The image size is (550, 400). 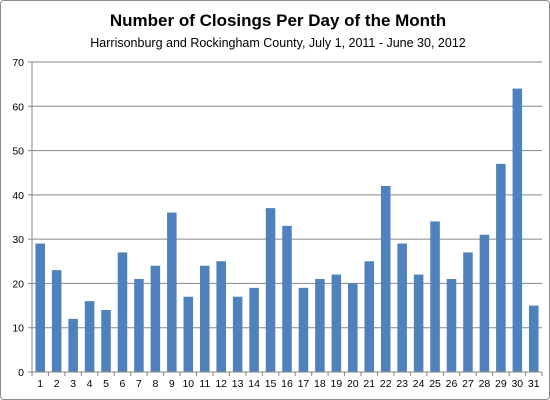 What do you see at coordinates (452, 384) in the screenshot?
I see `x-tick-label: 26` at bounding box center [452, 384].